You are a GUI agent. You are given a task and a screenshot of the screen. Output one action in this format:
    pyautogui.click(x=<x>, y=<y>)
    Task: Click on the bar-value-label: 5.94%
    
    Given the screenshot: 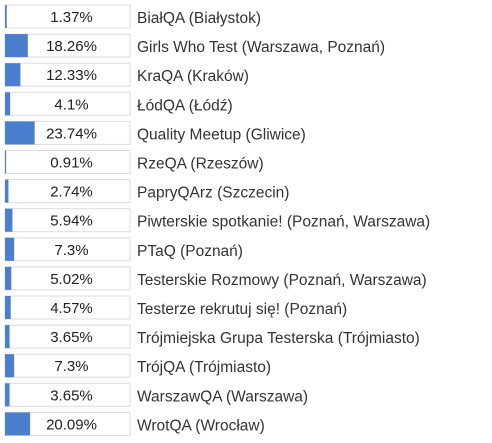 What is the action you would take?
    pyautogui.click(x=71, y=221)
    